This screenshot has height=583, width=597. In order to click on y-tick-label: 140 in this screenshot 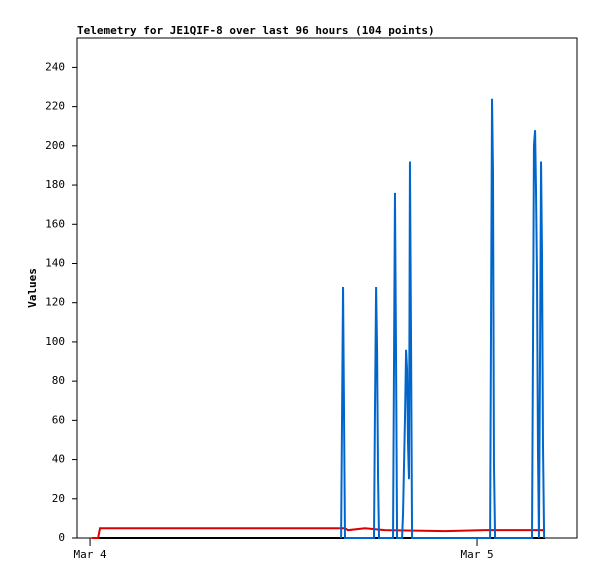, I will do `click(55, 262)`.